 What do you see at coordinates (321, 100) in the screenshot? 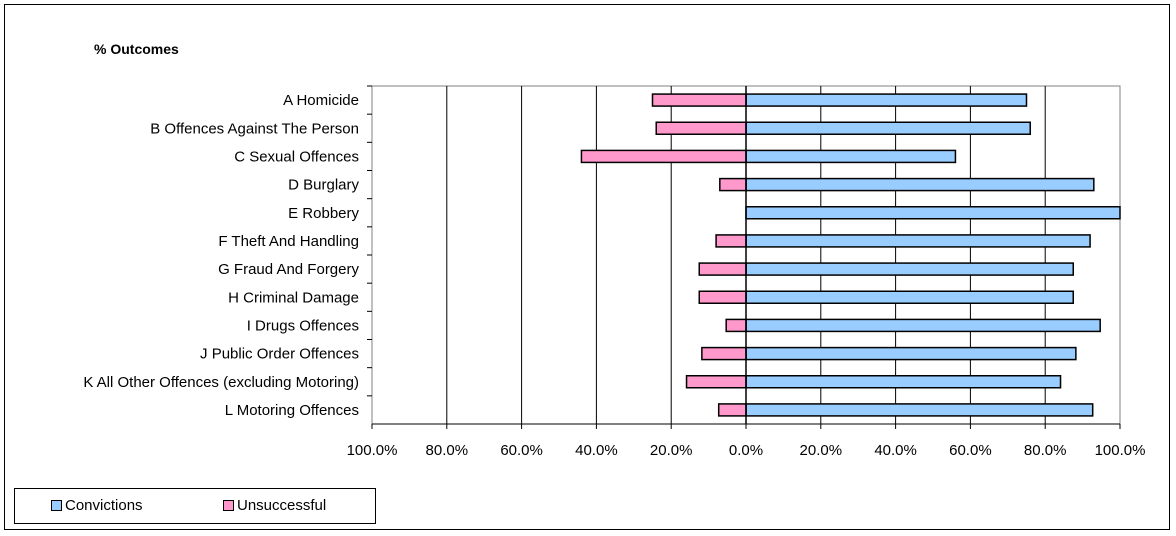
I see `category-label: A Homicide` at bounding box center [321, 100].